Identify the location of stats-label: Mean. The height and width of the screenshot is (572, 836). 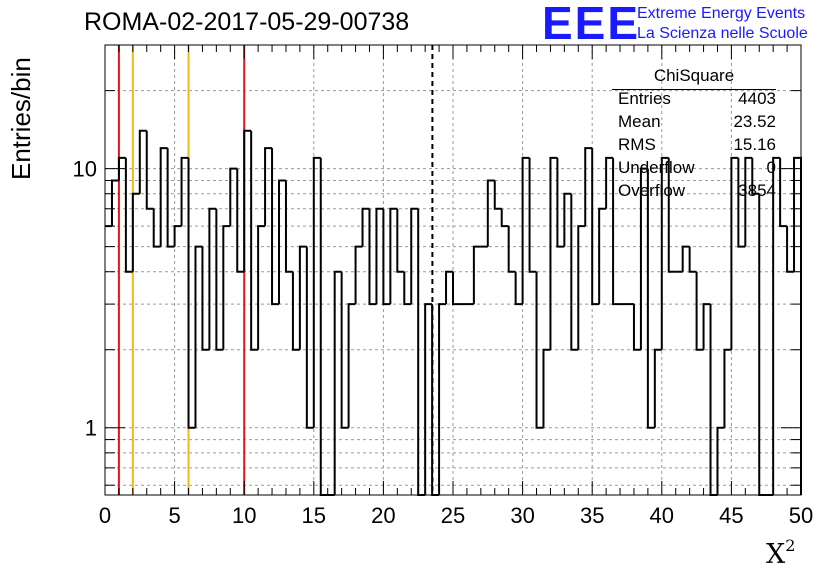
(639, 121).